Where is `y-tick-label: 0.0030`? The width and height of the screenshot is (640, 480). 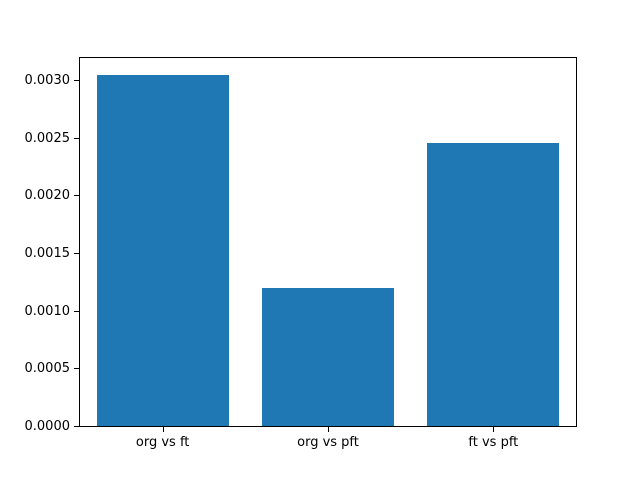
y-tick-label: 0.0030 is located at coordinates (47, 80).